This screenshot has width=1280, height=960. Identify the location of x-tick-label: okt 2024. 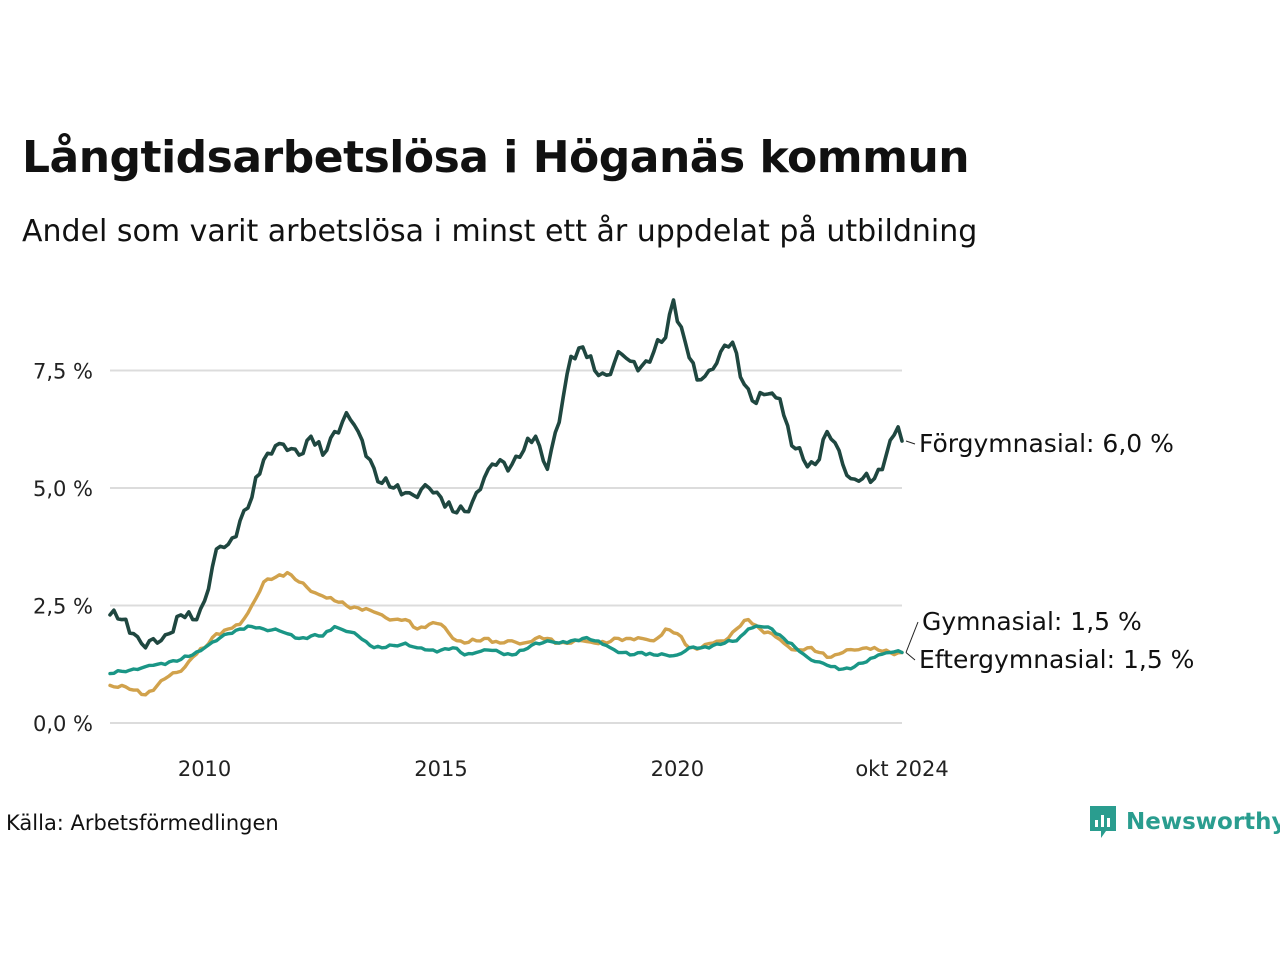
(901, 769).